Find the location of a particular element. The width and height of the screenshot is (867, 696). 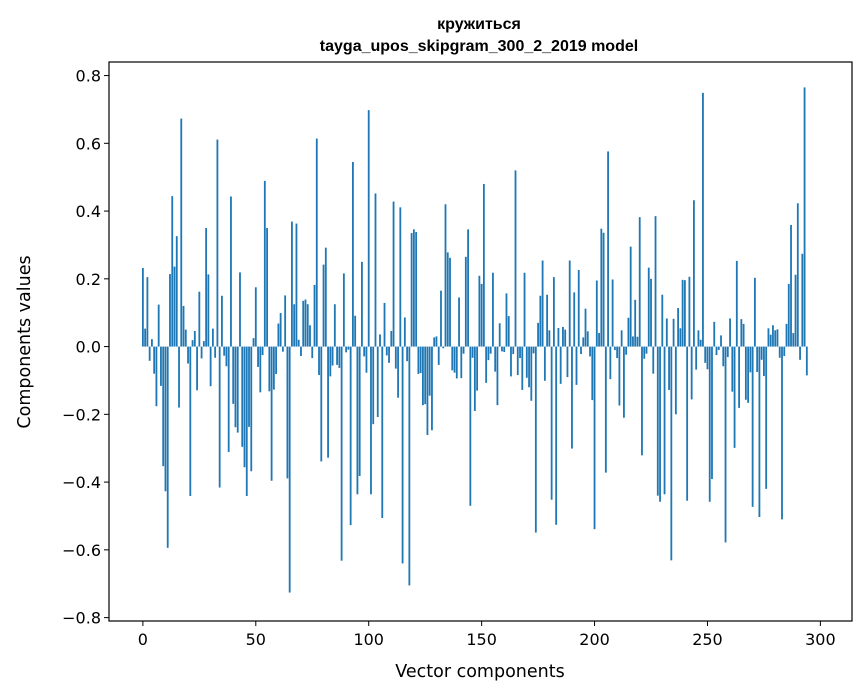

y-tick-label: −0.6 is located at coordinates (81, 550).